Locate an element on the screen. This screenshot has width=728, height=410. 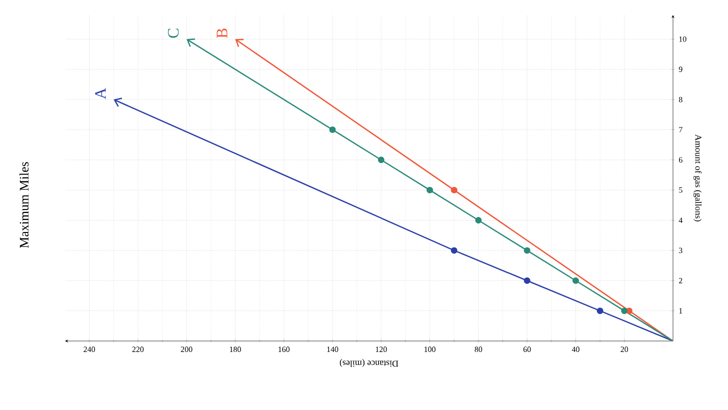
y-axis-title: Amount of gas (gallons) is located at coordinates (697, 178).